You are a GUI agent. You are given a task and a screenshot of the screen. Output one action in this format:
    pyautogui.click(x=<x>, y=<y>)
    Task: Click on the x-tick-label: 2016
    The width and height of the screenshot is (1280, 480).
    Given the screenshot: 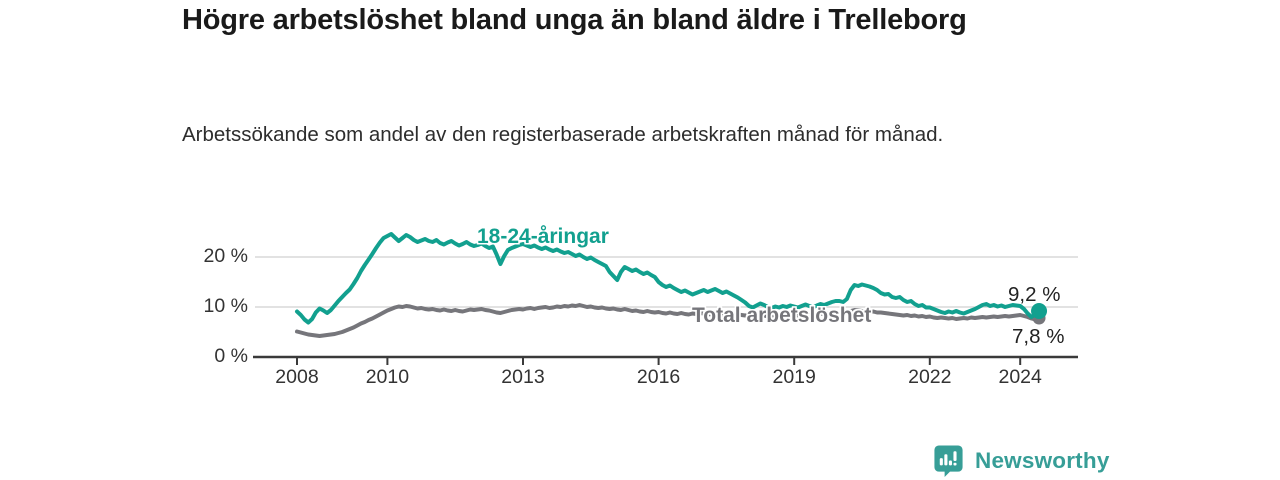 What is the action you would take?
    pyautogui.click(x=658, y=377)
    